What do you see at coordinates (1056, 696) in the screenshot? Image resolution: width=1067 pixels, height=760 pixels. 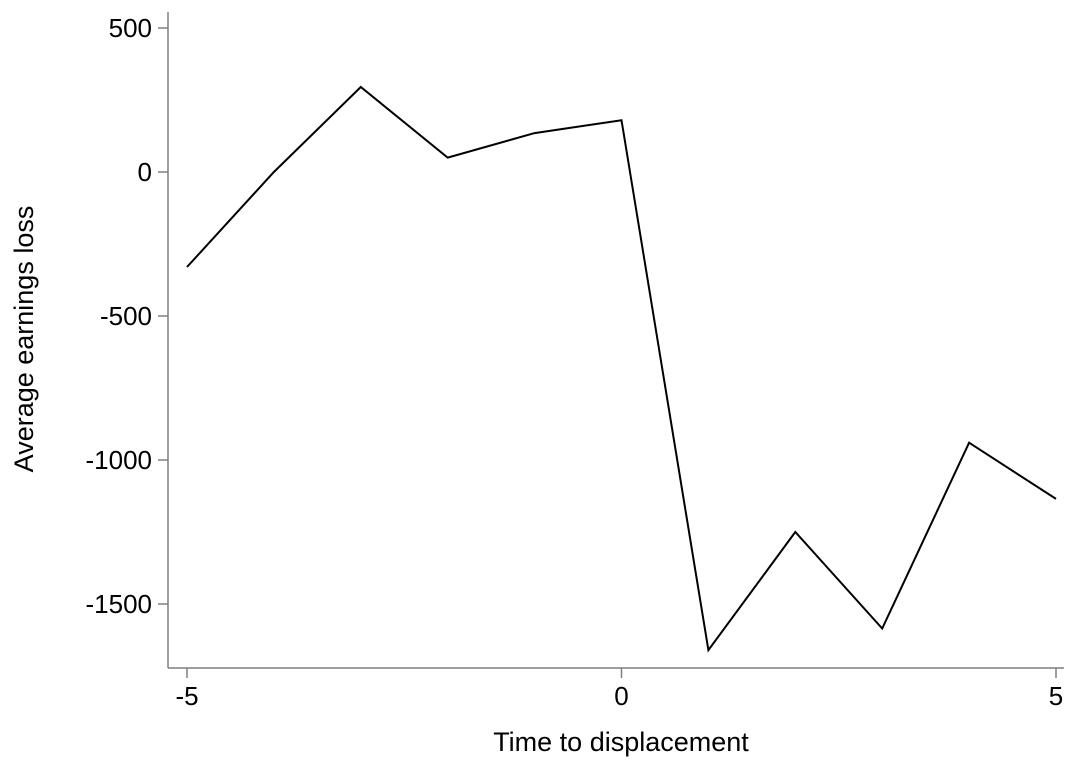 I see `x-tick-label: 5` at bounding box center [1056, 696].